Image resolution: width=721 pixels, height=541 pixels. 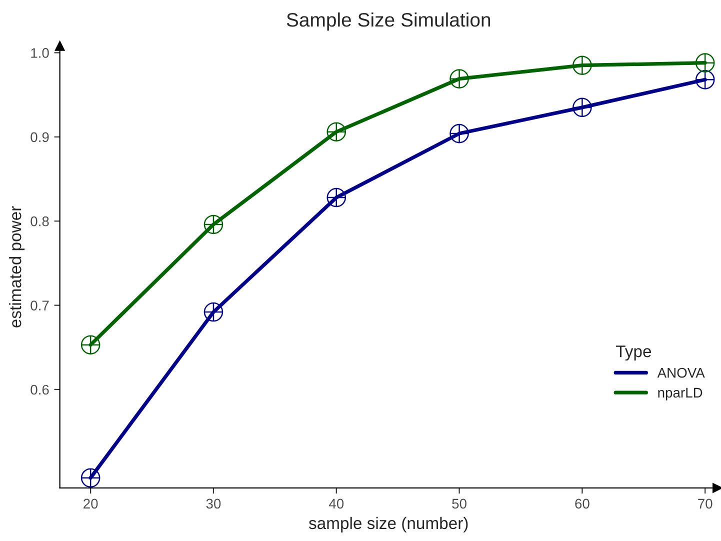 I want to click on x-axis-title: sample size (number), so click(x=388, y=524).